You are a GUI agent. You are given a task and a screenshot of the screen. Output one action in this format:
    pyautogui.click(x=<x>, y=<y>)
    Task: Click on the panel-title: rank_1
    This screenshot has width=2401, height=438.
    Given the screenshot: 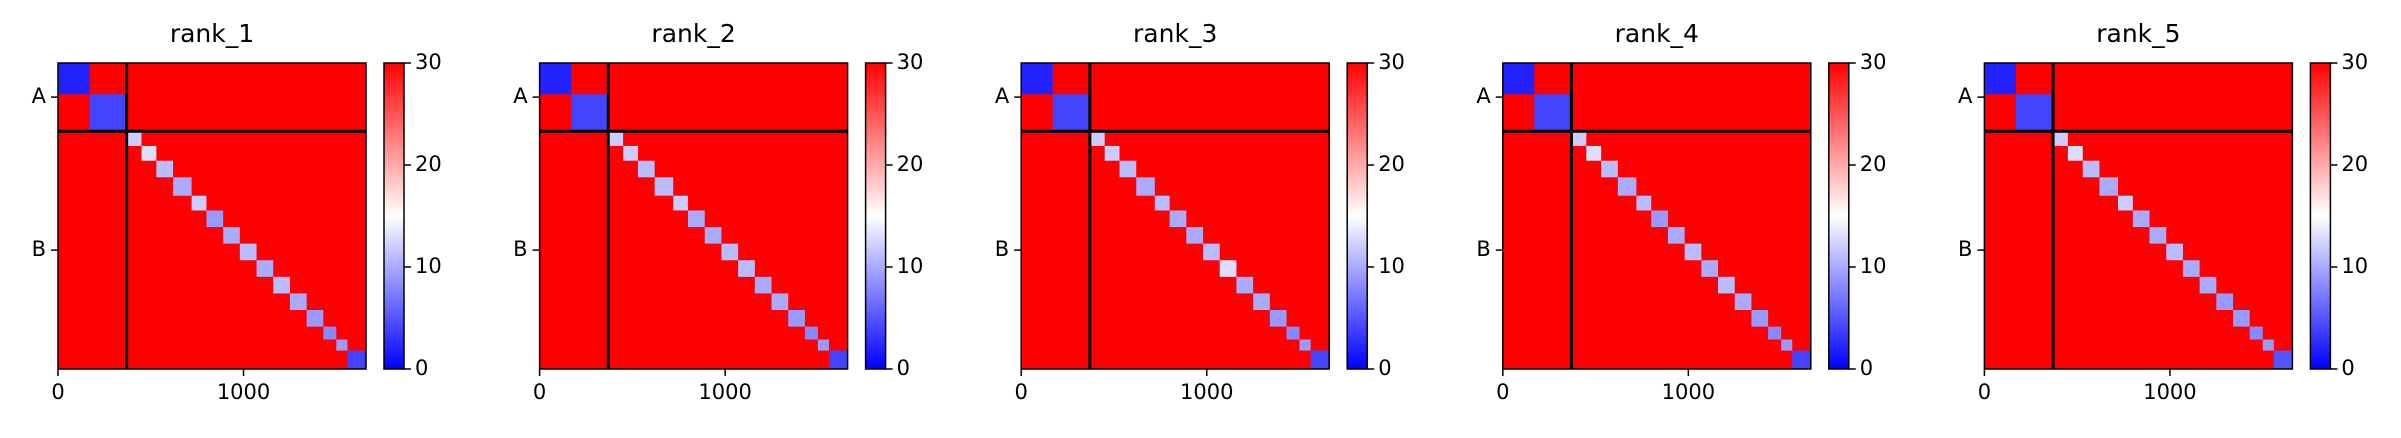 What is the action you would take?
    pyautogui.click(x=212, y=33)
    